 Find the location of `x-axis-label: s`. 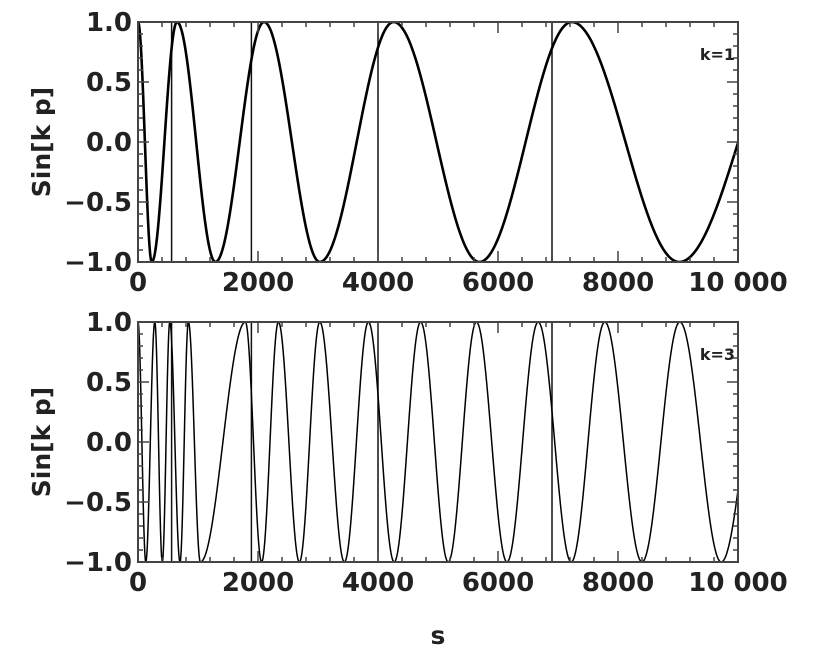

x-axis-label: s is located at coordinates (438, 635).